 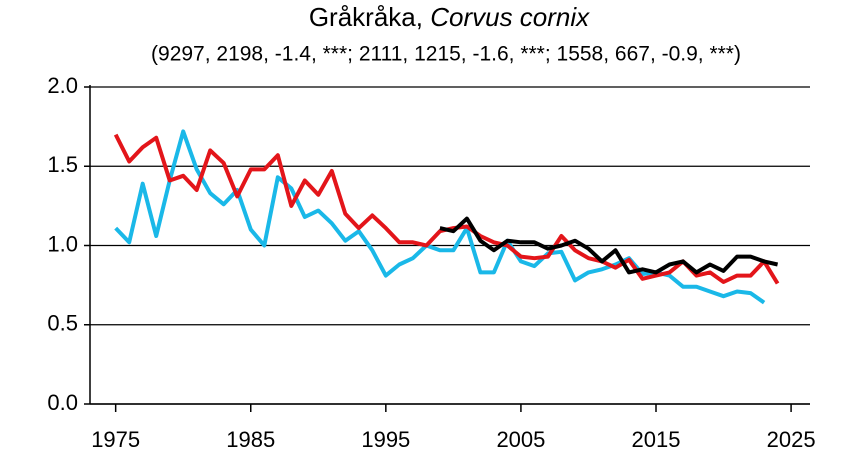 I want to click on x-tick-label: 1975, so click(x=115, y=439).